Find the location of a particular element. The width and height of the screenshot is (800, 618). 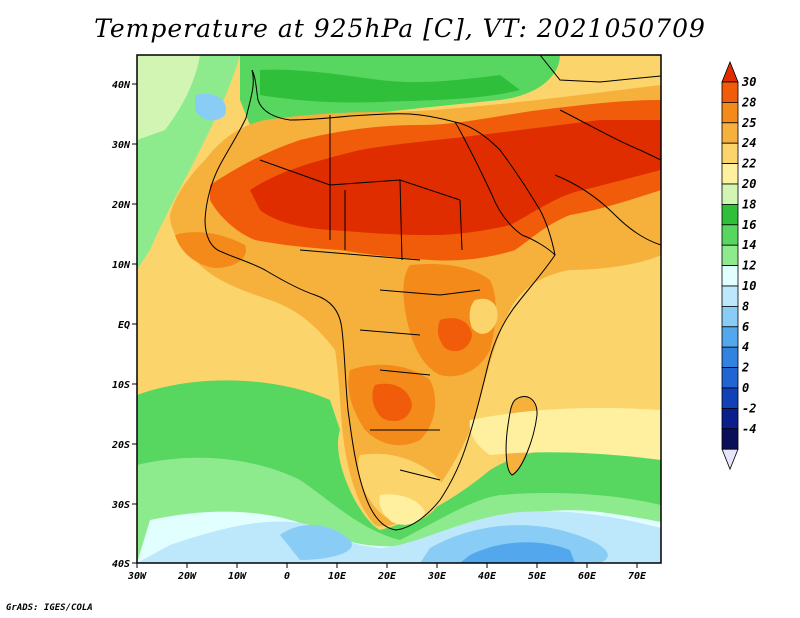

lat-label-eq: EQ is located at coordinates (124, 325).